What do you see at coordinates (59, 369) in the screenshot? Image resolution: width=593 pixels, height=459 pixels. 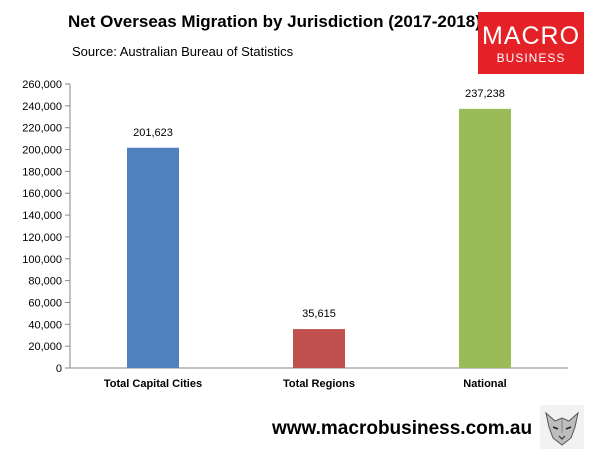 I see `y-tick-label: 0` at bounding box center [59, 369].